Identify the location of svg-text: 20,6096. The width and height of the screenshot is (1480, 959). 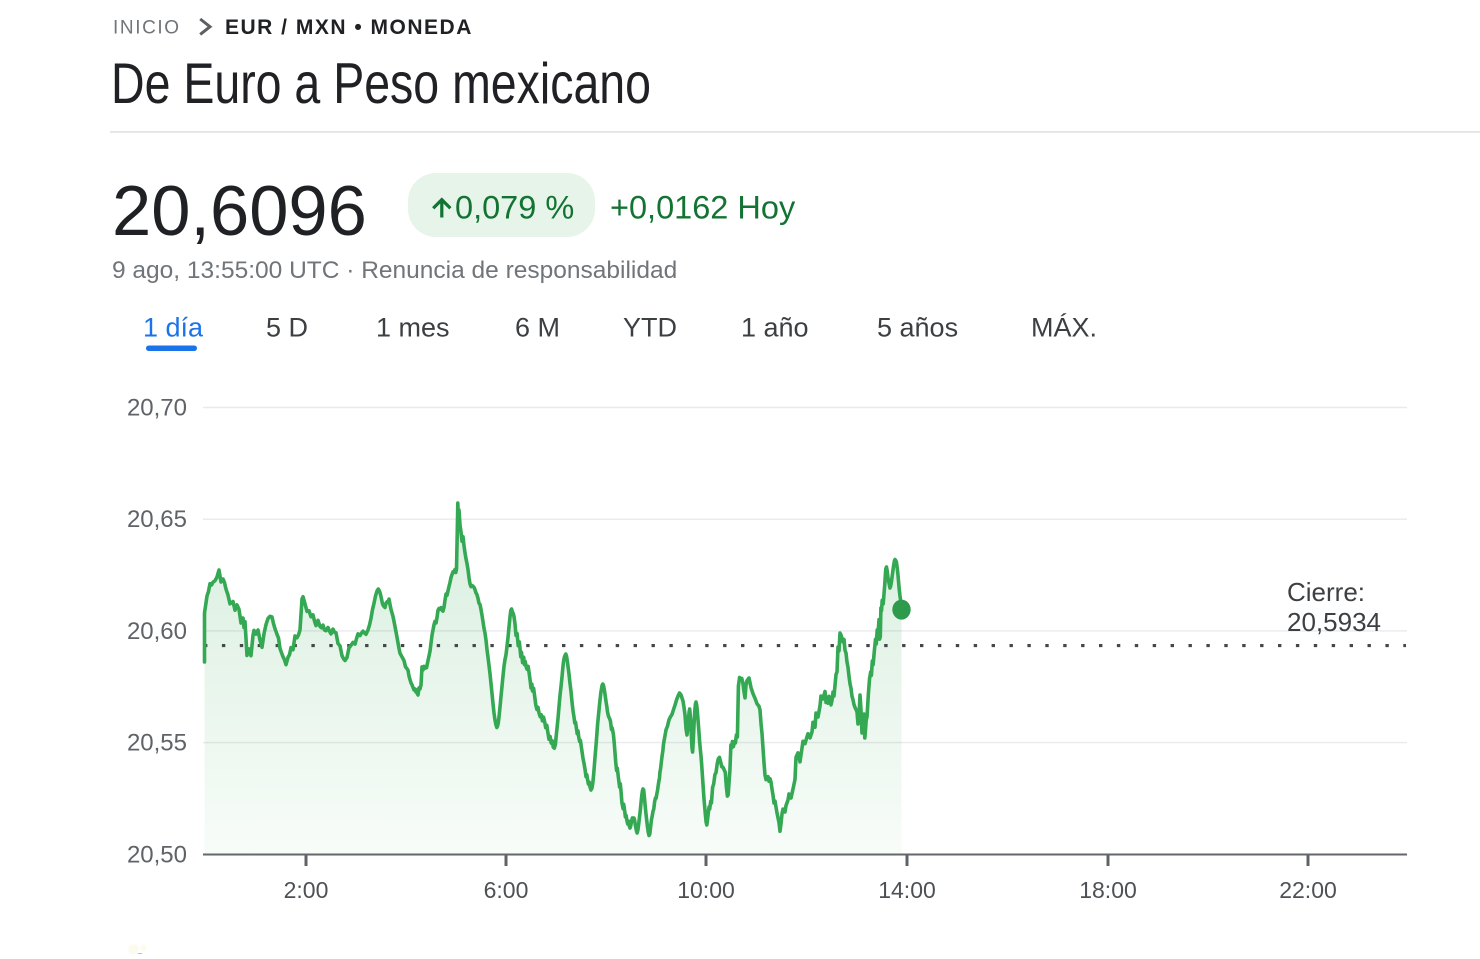
(239, 210).